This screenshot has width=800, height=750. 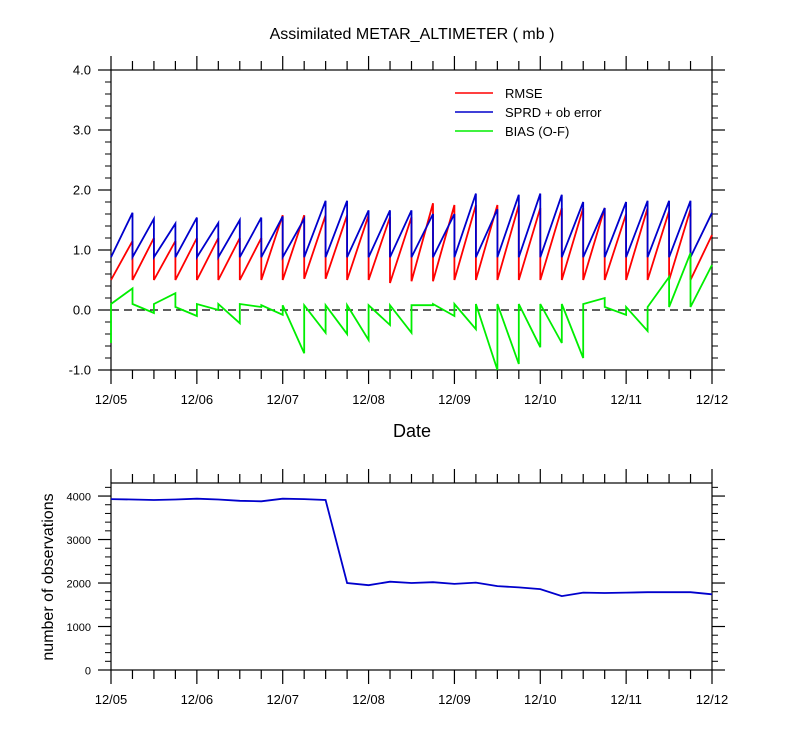 I want to click on top-x-tick-label: 12/05, so click(x=111, y=399).